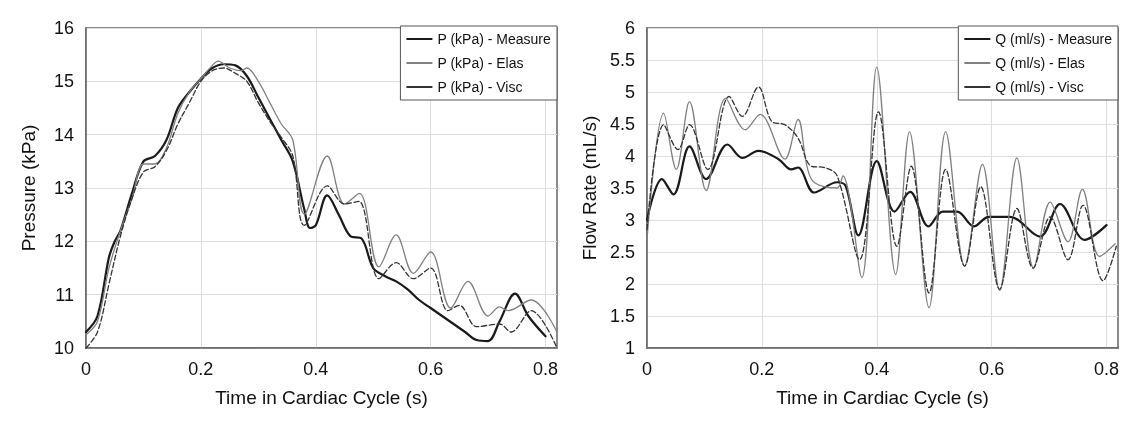  What do you see at coordinates (494, 39) in the screenshot?
I see `legend-label: P (kPa) - Measure` at bounding box center [494, 39].